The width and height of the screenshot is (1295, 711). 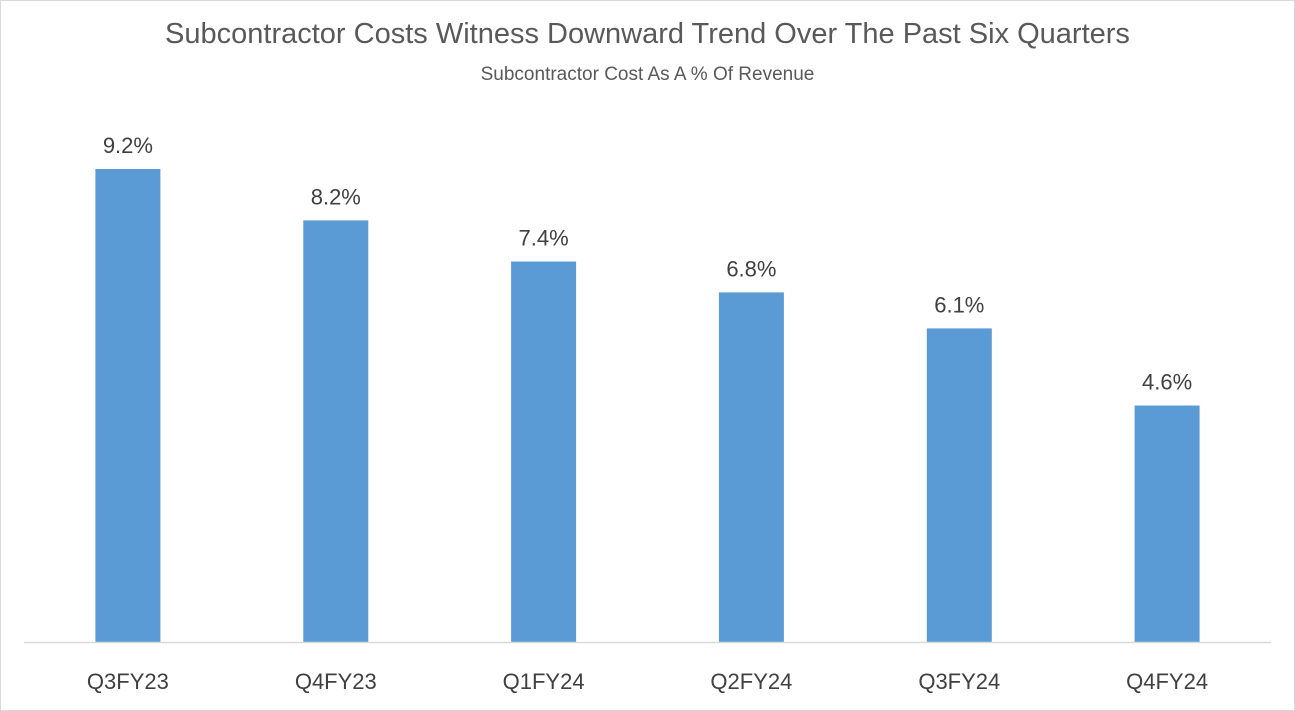 I want to click on x-tick-label-q4fy23: Q4FY23, so click(x=336, y=681).